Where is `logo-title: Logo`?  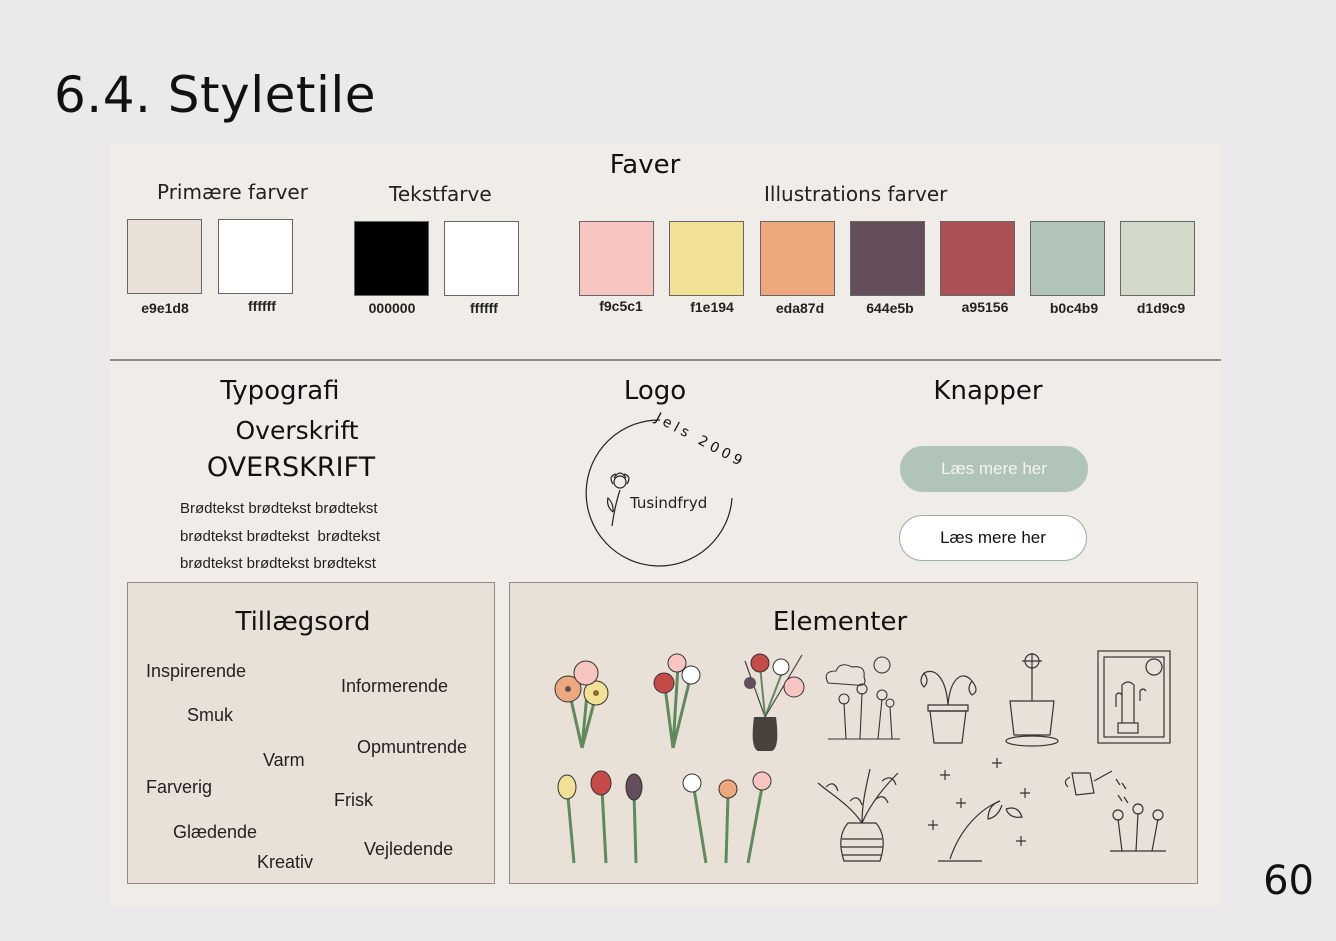 logo-title: Logo is located at coordinates (655, 391).